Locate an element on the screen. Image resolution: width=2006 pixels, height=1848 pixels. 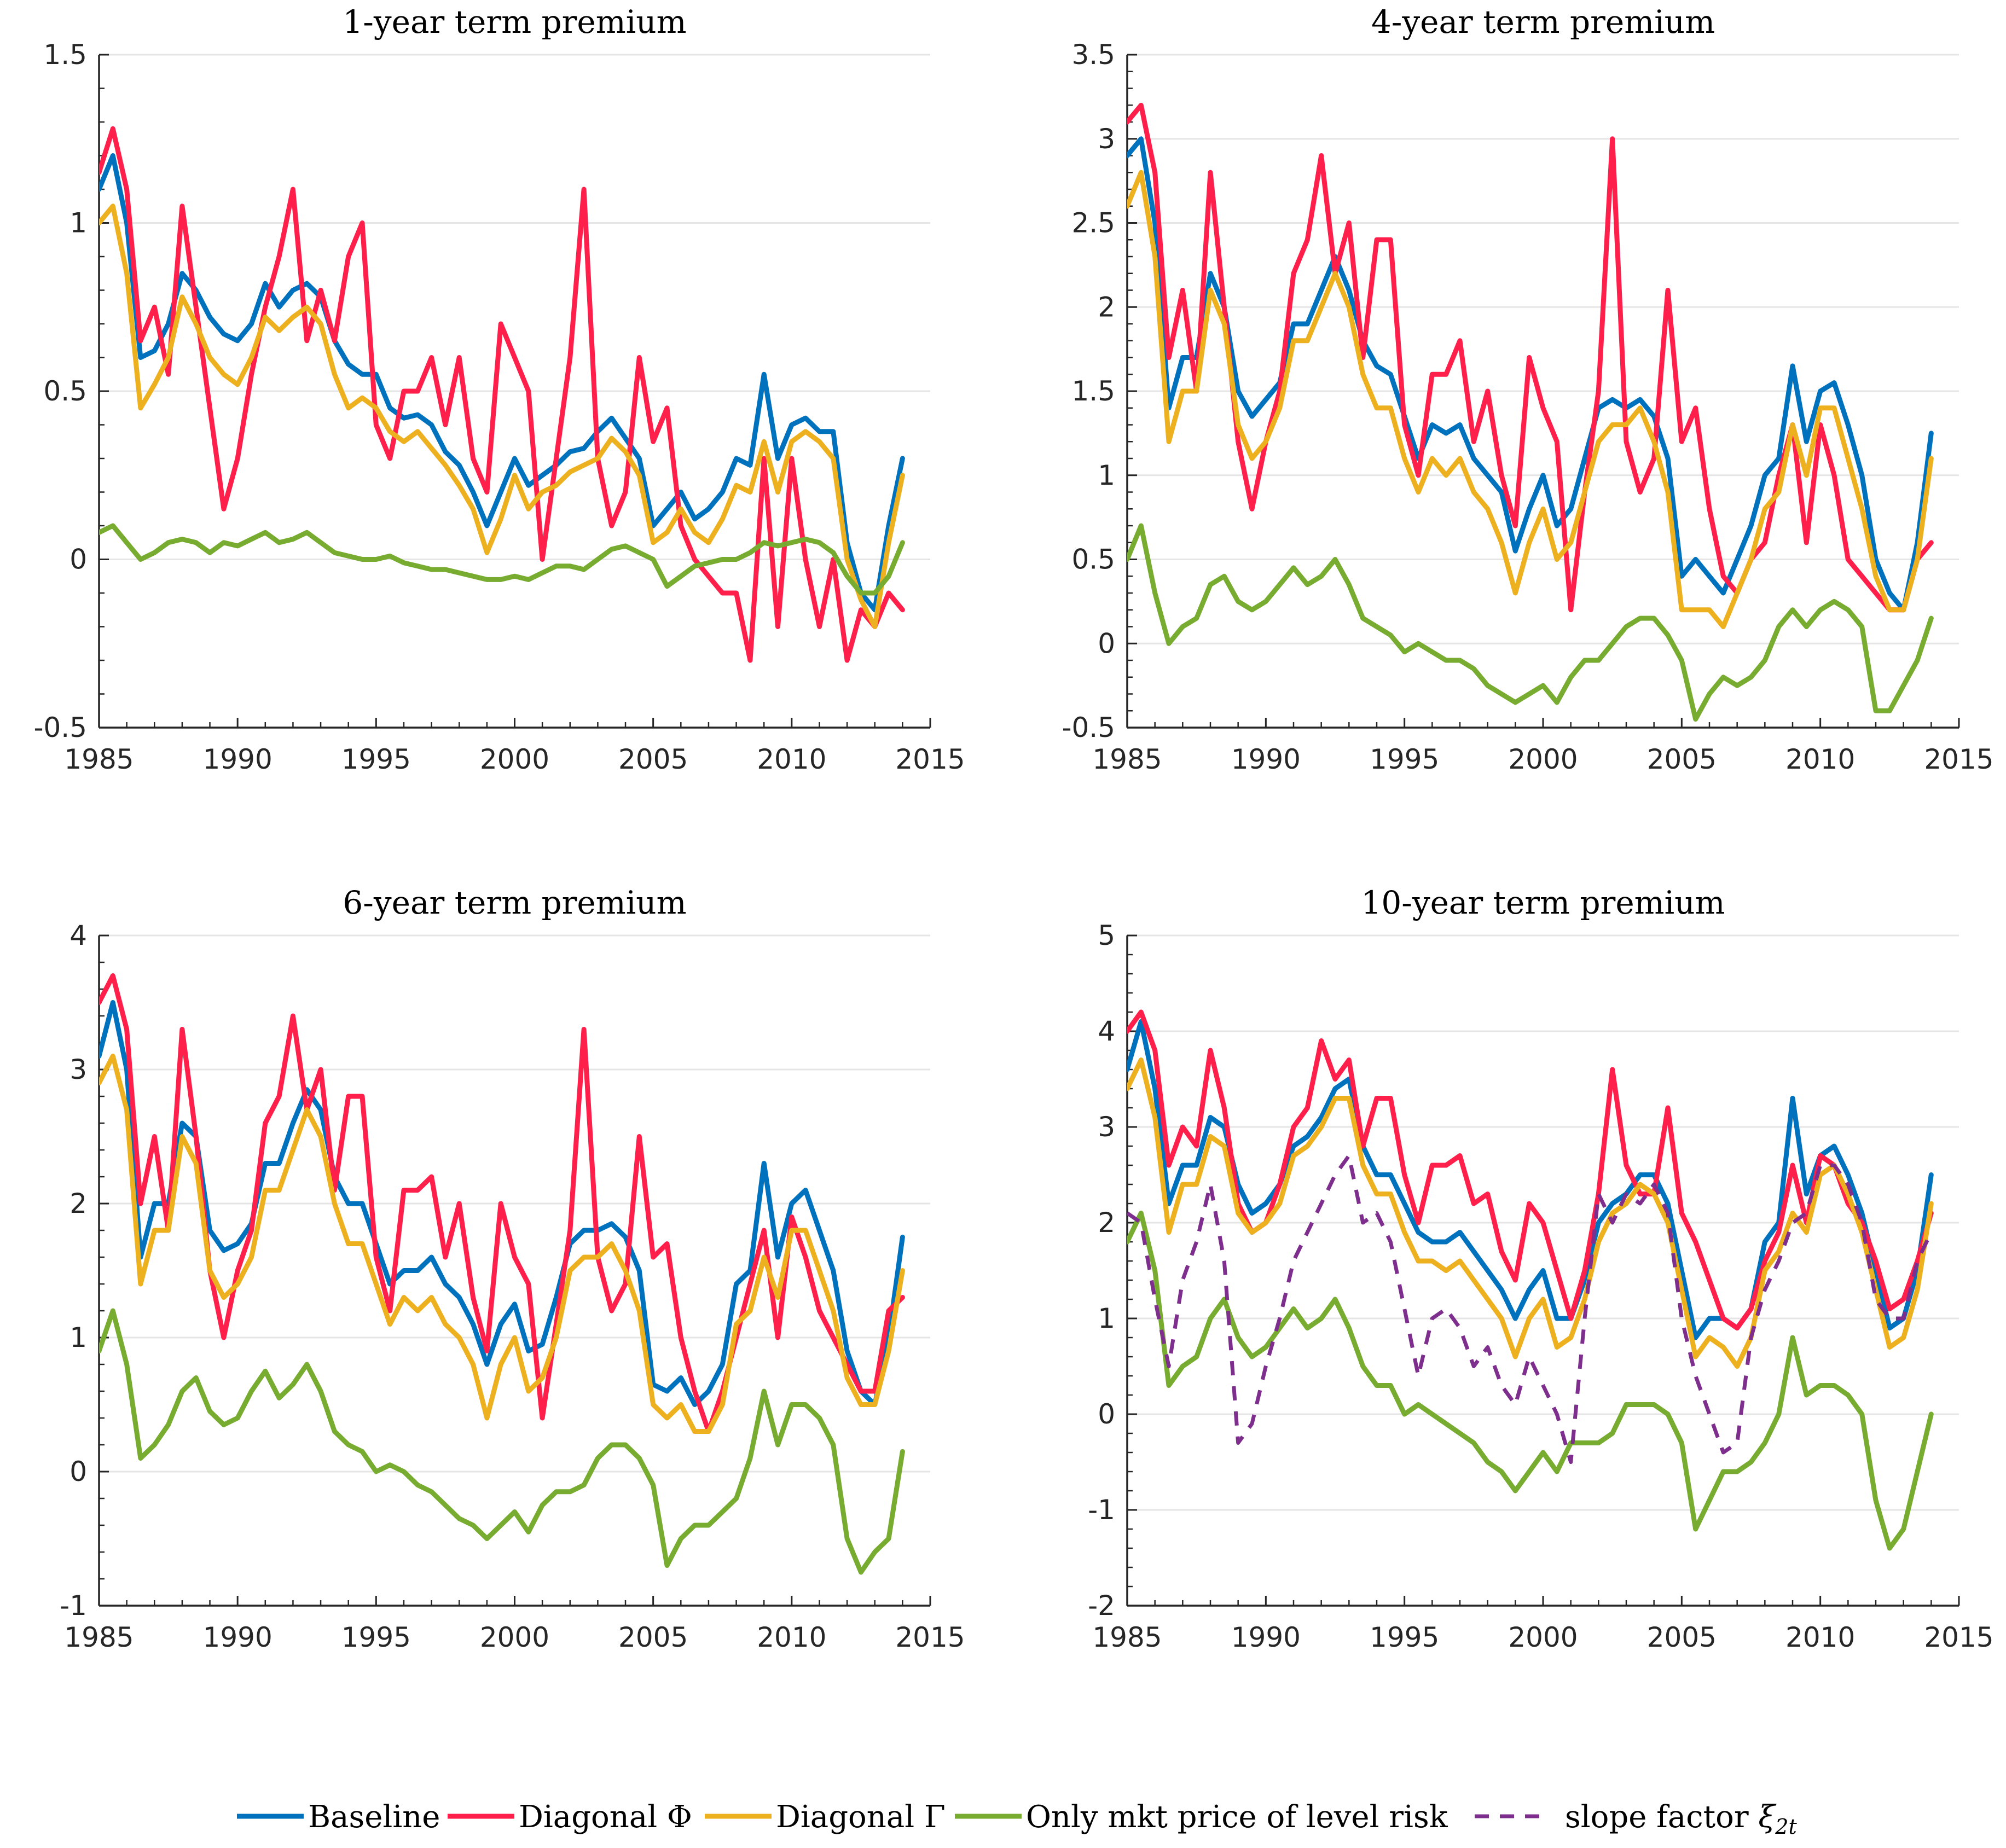
panel-title: 10-year term premium is located at coordinates (1543, 902).